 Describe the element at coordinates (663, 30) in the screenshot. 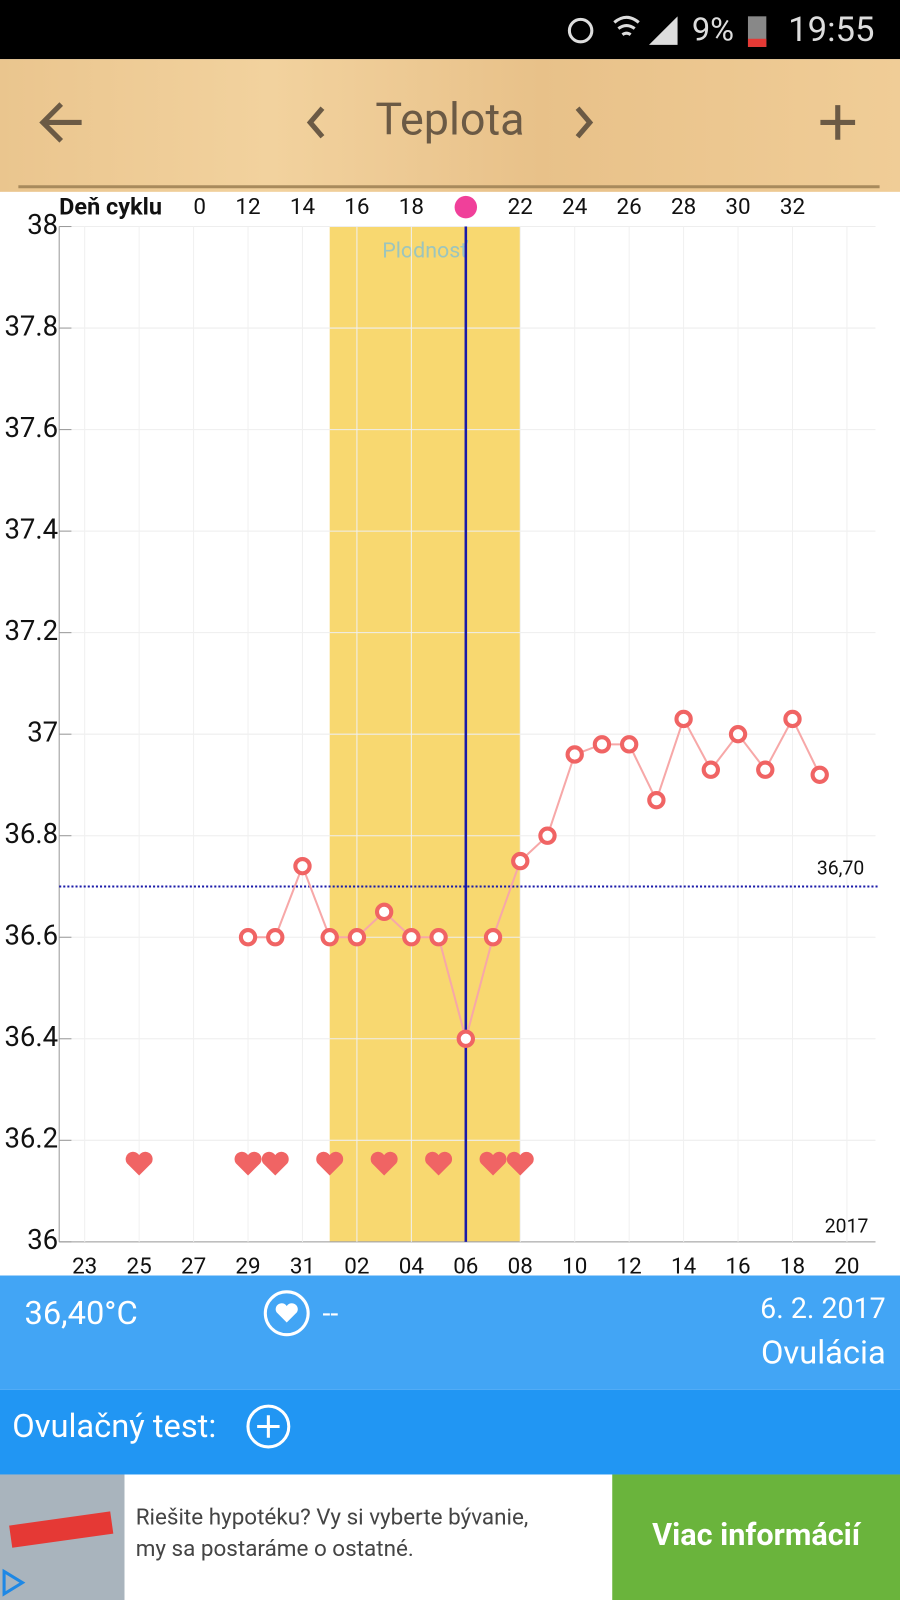

I see `signal-icon` at that location.